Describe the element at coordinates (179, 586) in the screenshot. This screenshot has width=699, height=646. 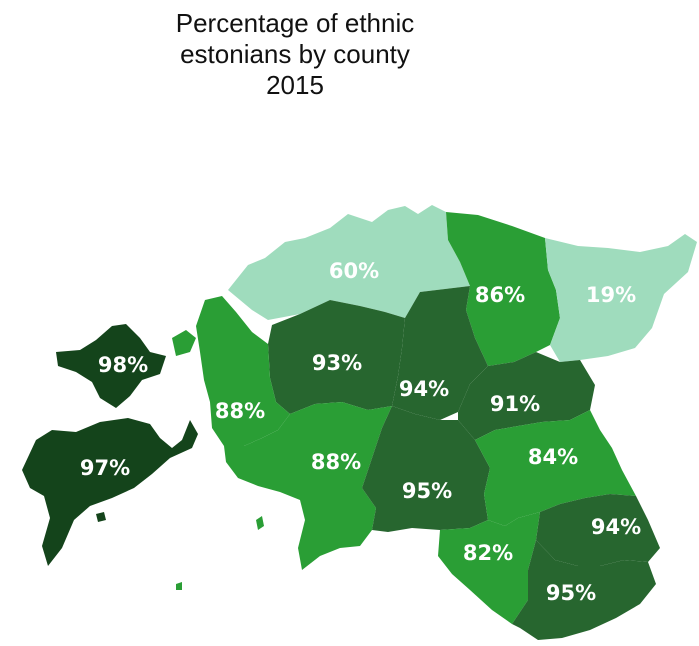
I see `island-ruhnu` at that location.